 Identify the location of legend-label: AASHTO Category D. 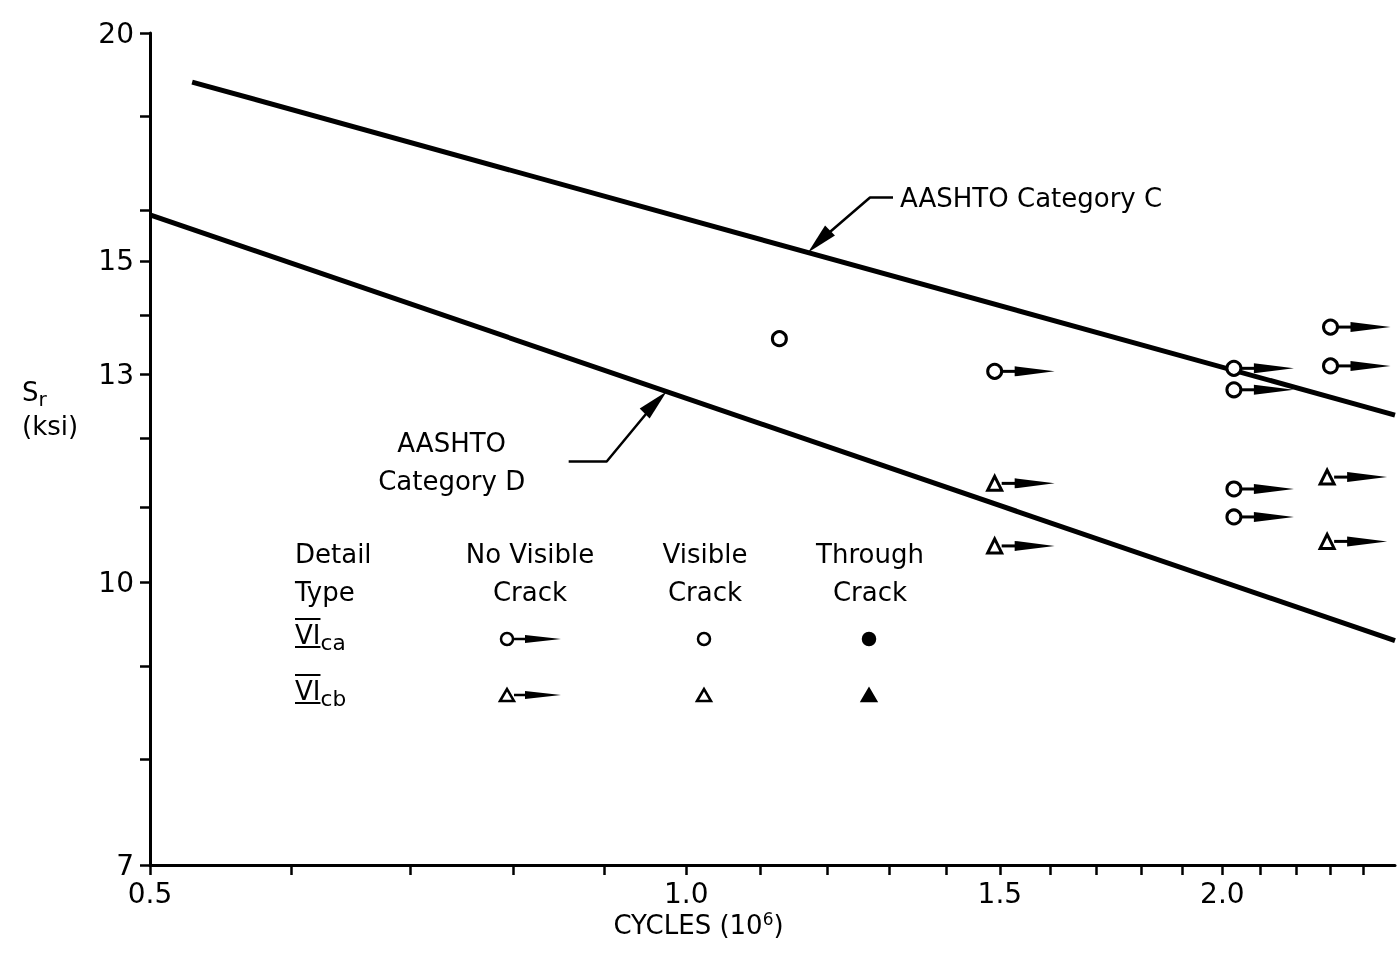
(452, 461).